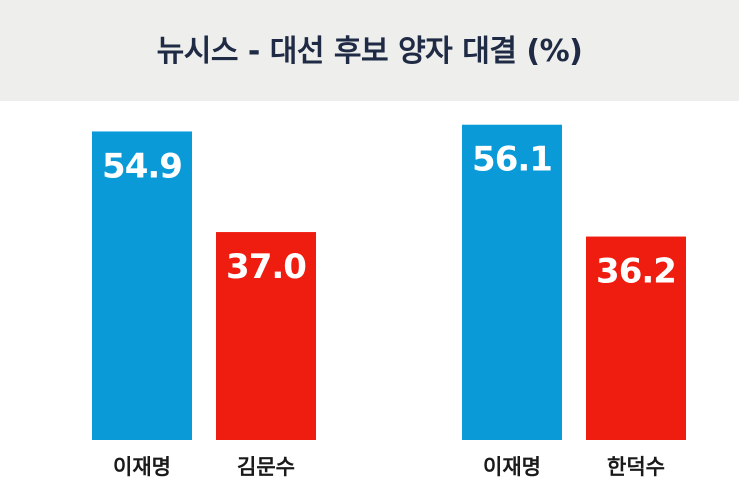 The image size is (739, 483). I want to click on category-label: 한덕수, so click(636, 467).